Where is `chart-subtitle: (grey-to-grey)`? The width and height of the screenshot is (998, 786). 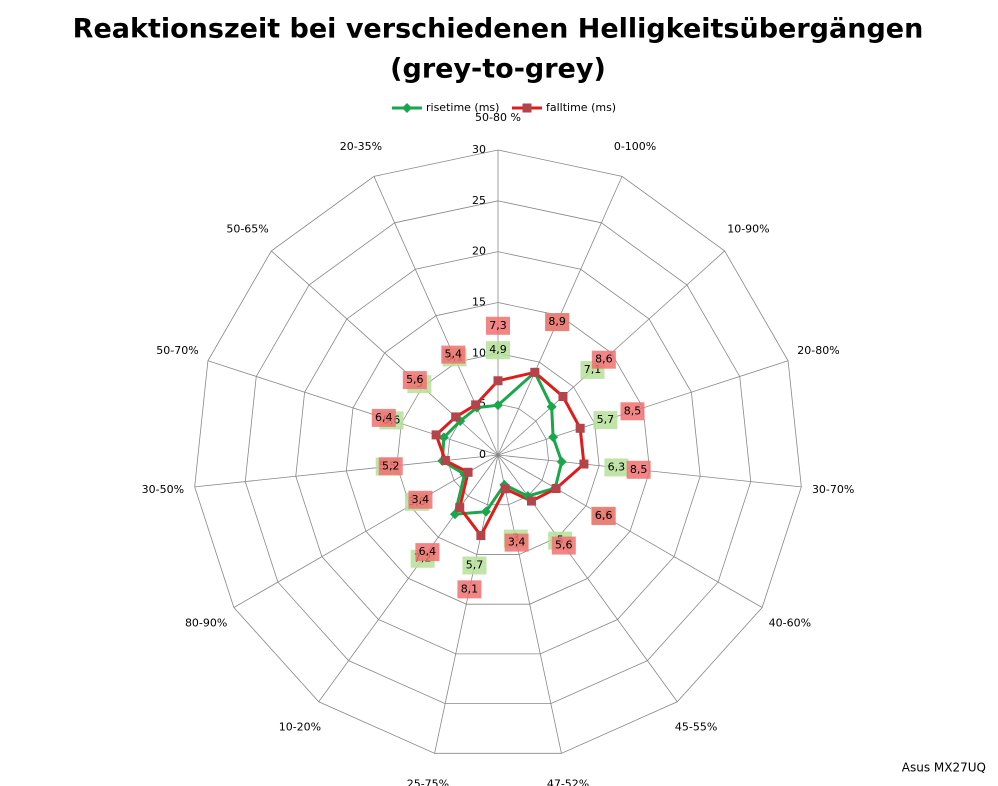
chart-subtitle: (grey-to-grey) is located at coordinates (498, 69).